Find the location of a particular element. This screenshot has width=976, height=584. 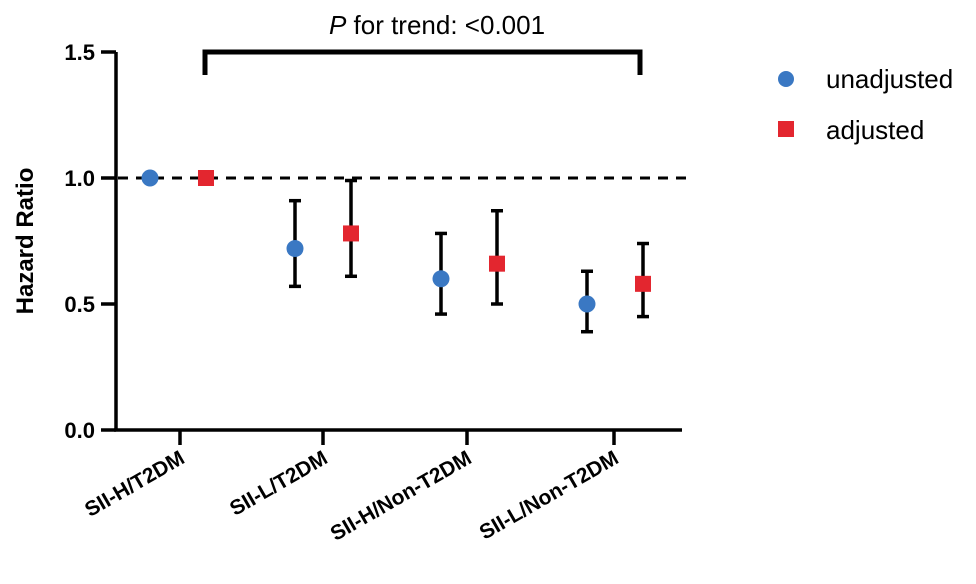

legend: unadjusted adjusted is located at coordinates (865, 104).